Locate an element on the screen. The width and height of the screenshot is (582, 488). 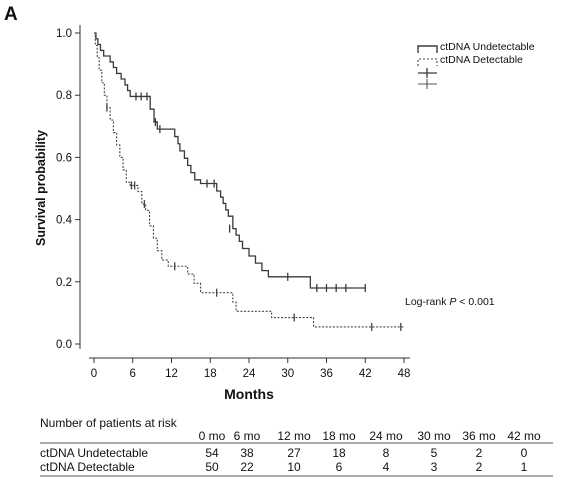
risk-table-cell: 3 is located at coordinates (434, 467).